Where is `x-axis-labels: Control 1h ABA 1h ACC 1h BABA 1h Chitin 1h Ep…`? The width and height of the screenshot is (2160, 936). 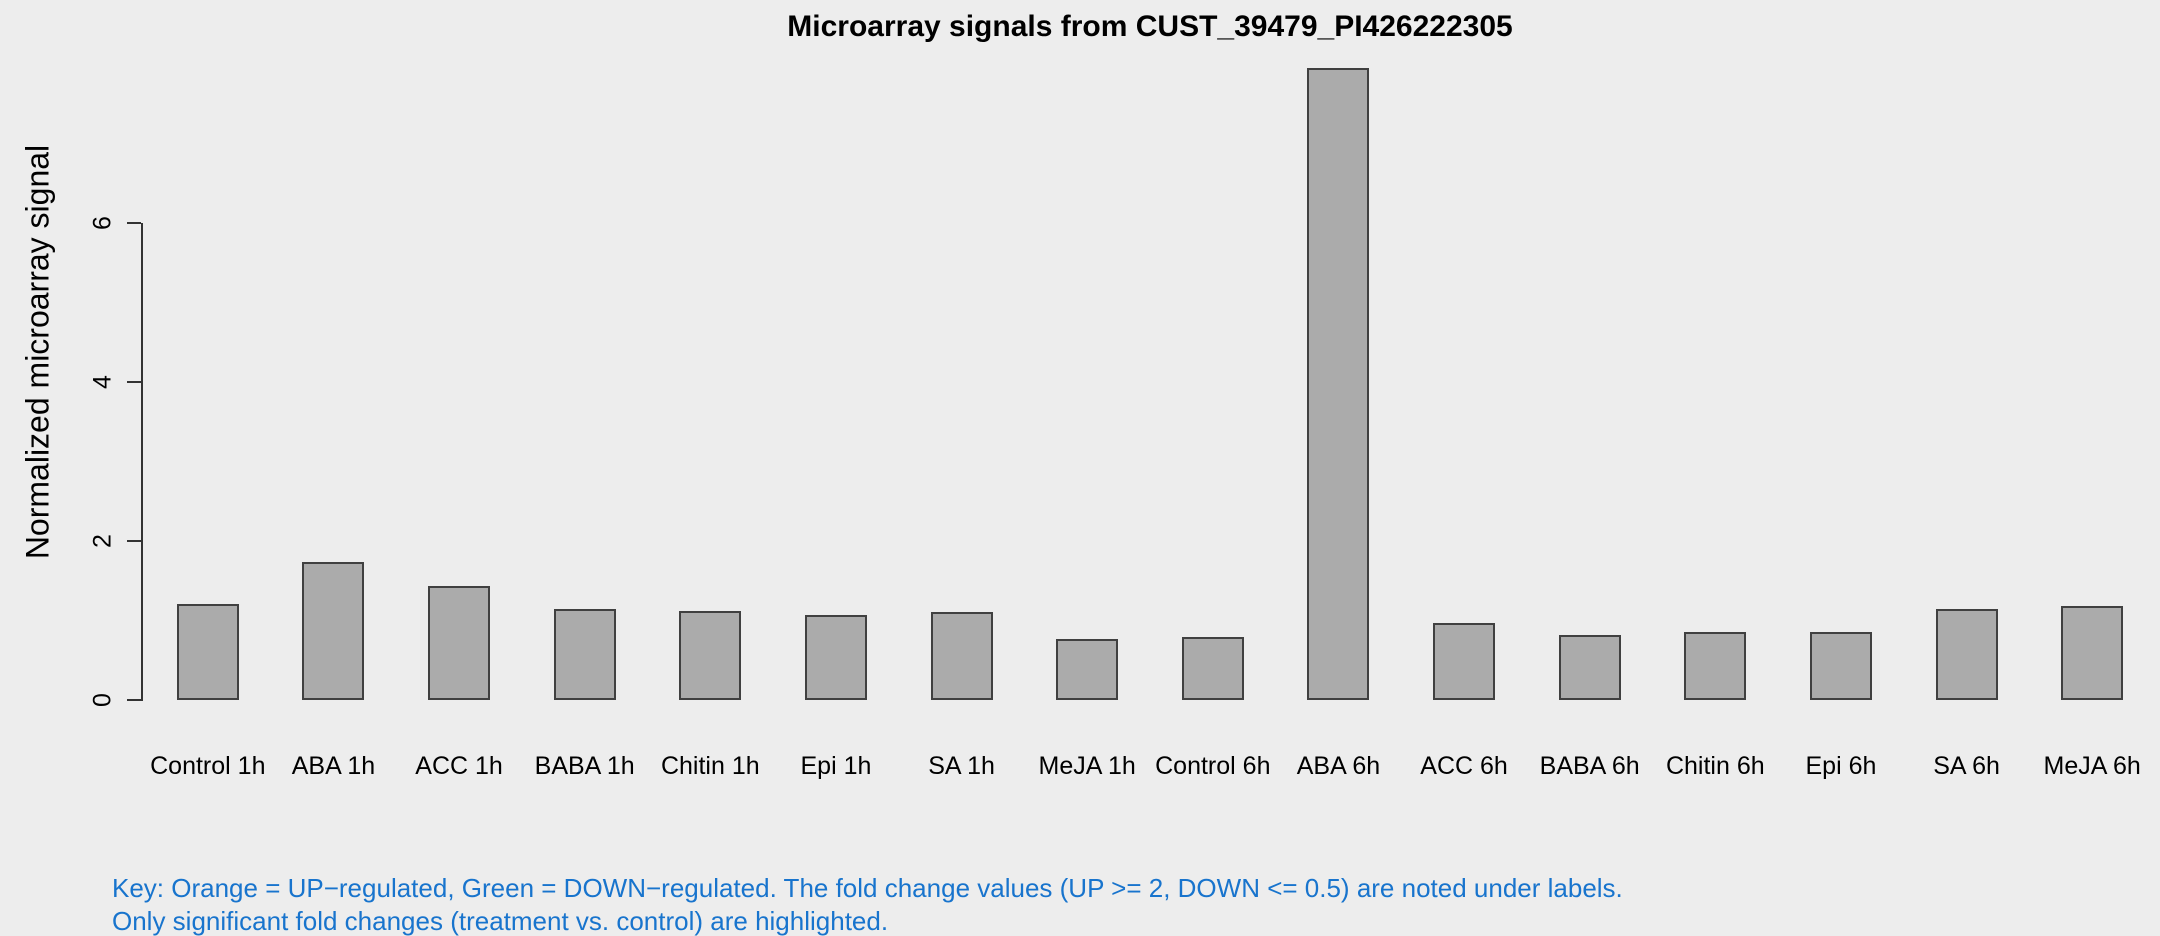
x-axis-labels: Control 1h ABA 1h ACC 1h BABA 1h Chitin 1h Ep… is located at coordinates (1150, 766).